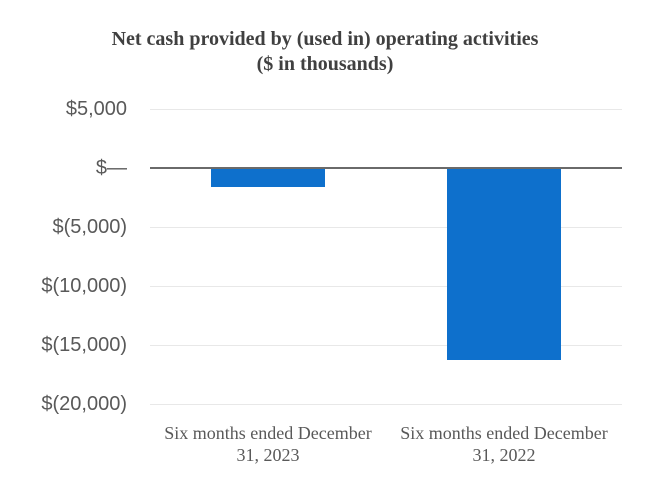 The width and height of the screenshot is (650, 494). Describe the element at coordinates (84, 345) in the screenshot. I see `y-axis-tick-label: $(15,000)` at that location.